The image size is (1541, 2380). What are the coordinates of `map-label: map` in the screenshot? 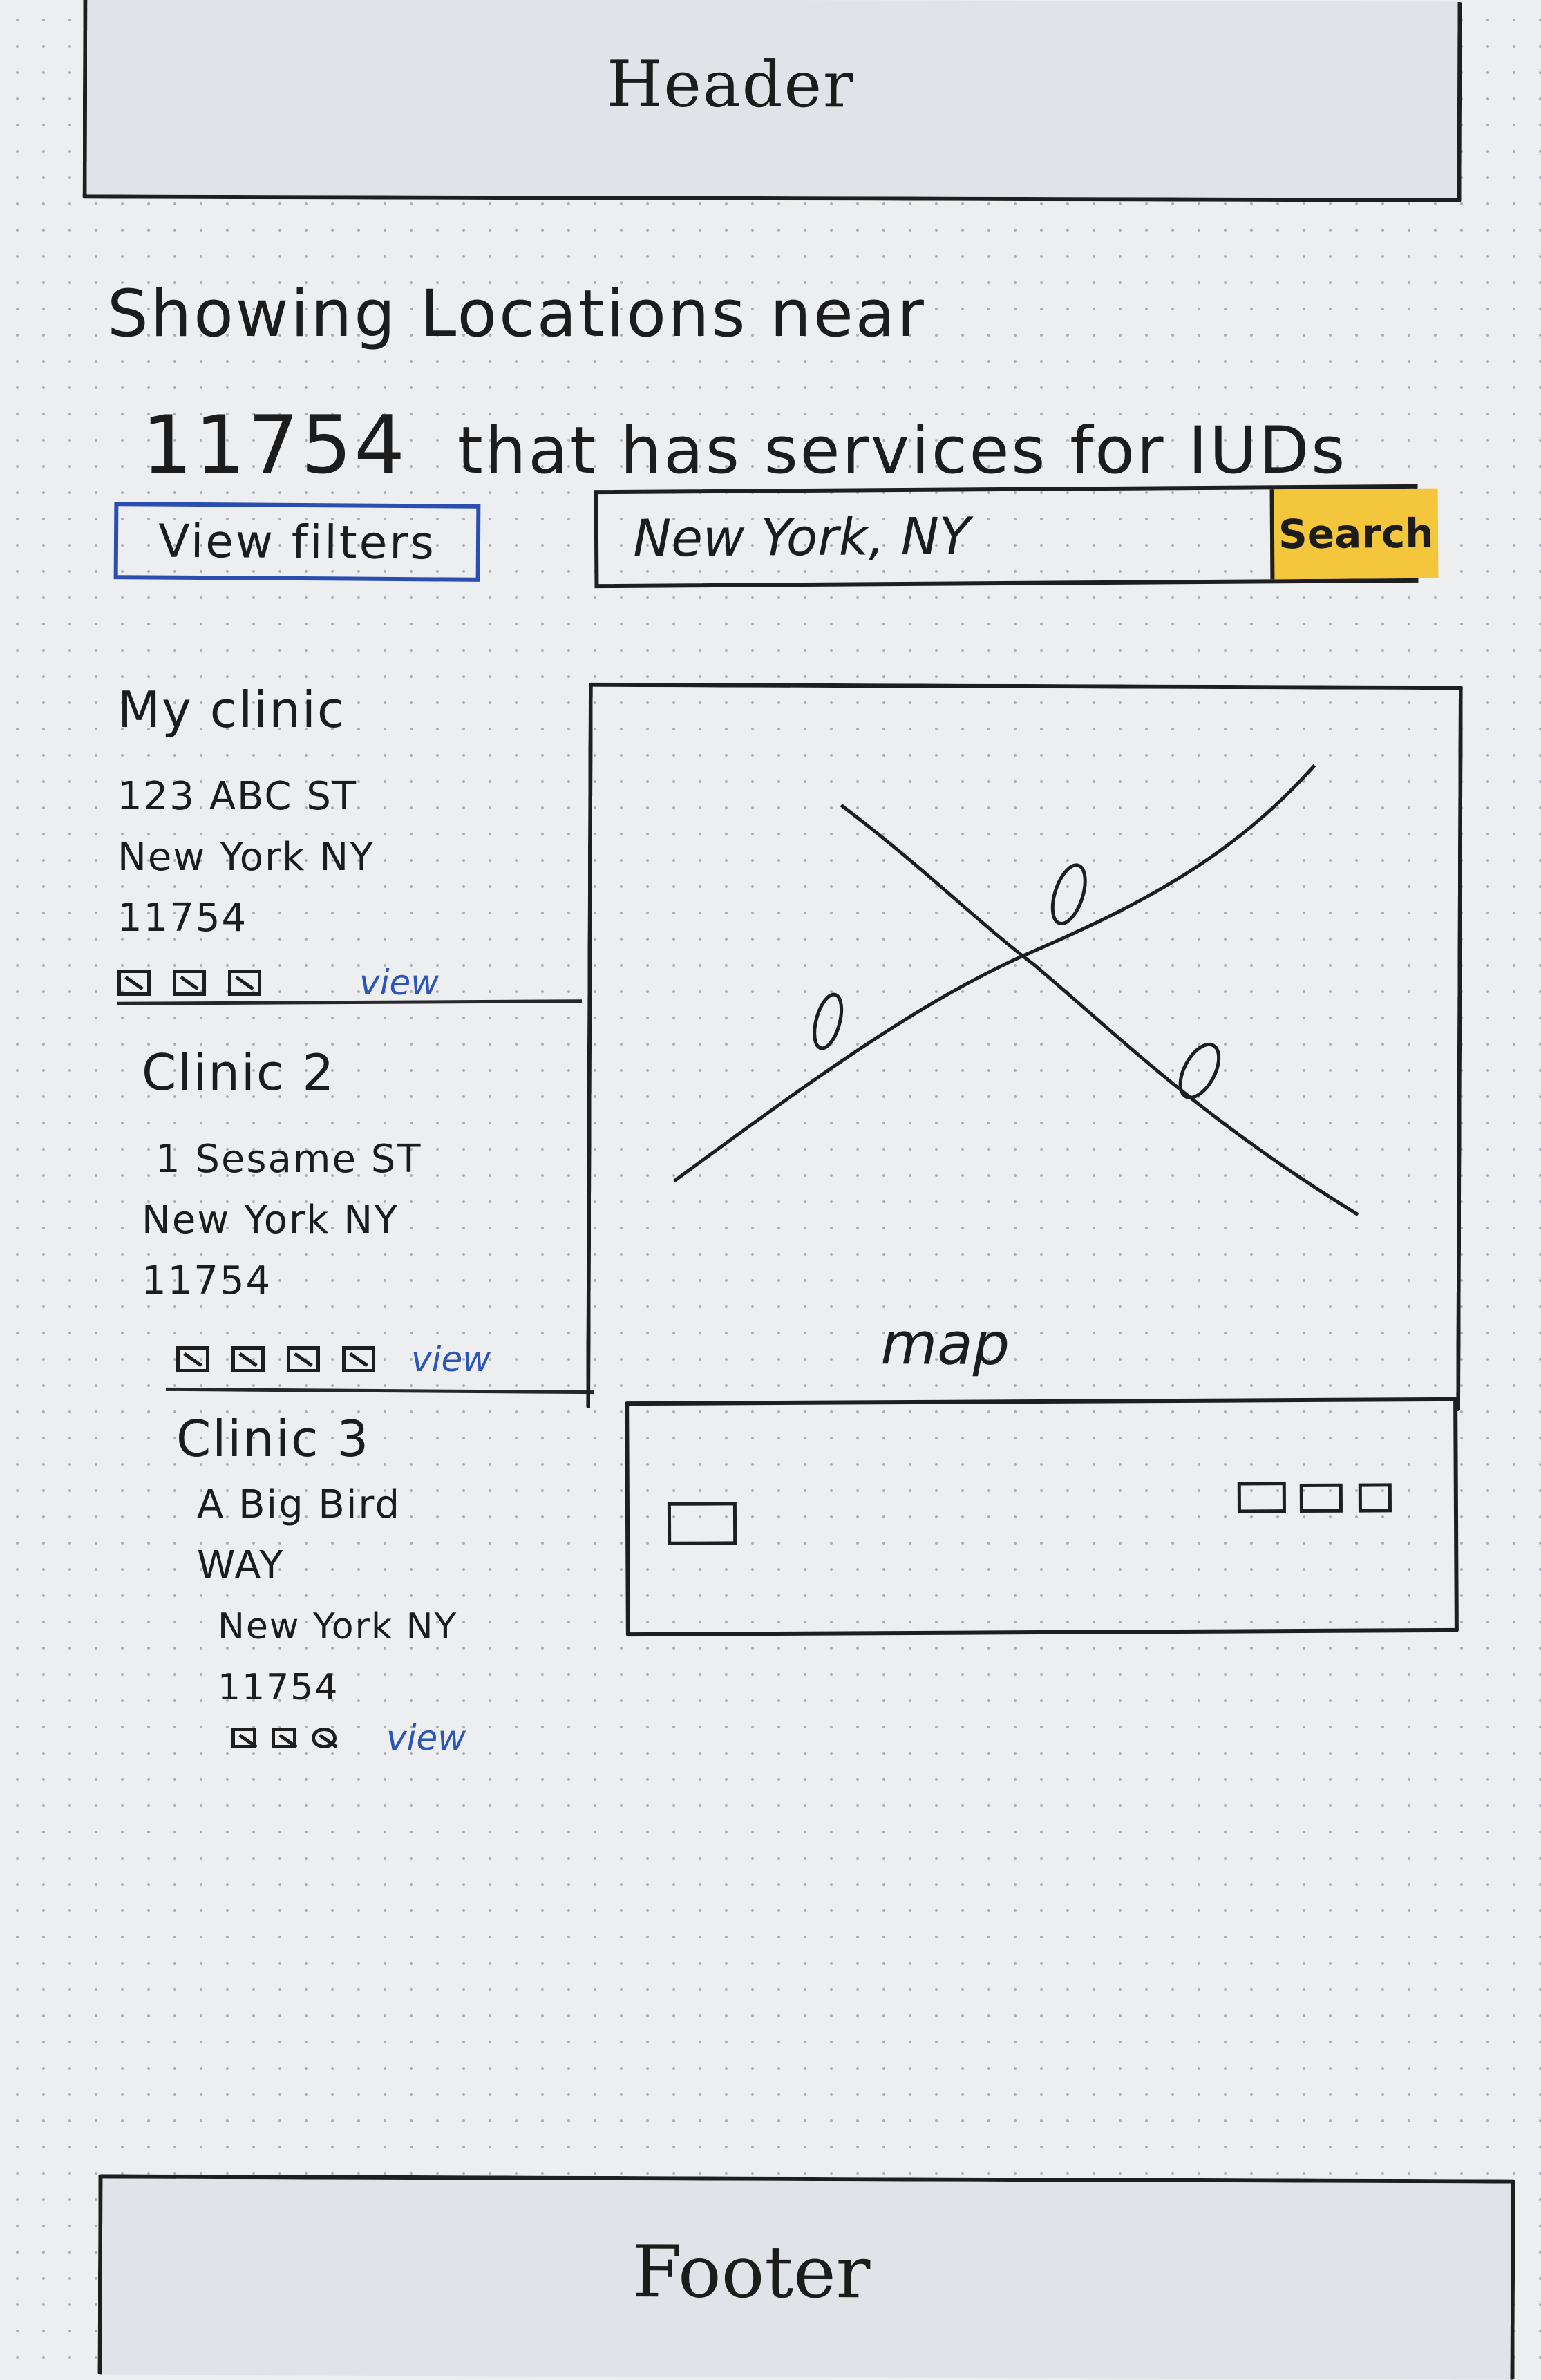 It's located at (945, 1344).